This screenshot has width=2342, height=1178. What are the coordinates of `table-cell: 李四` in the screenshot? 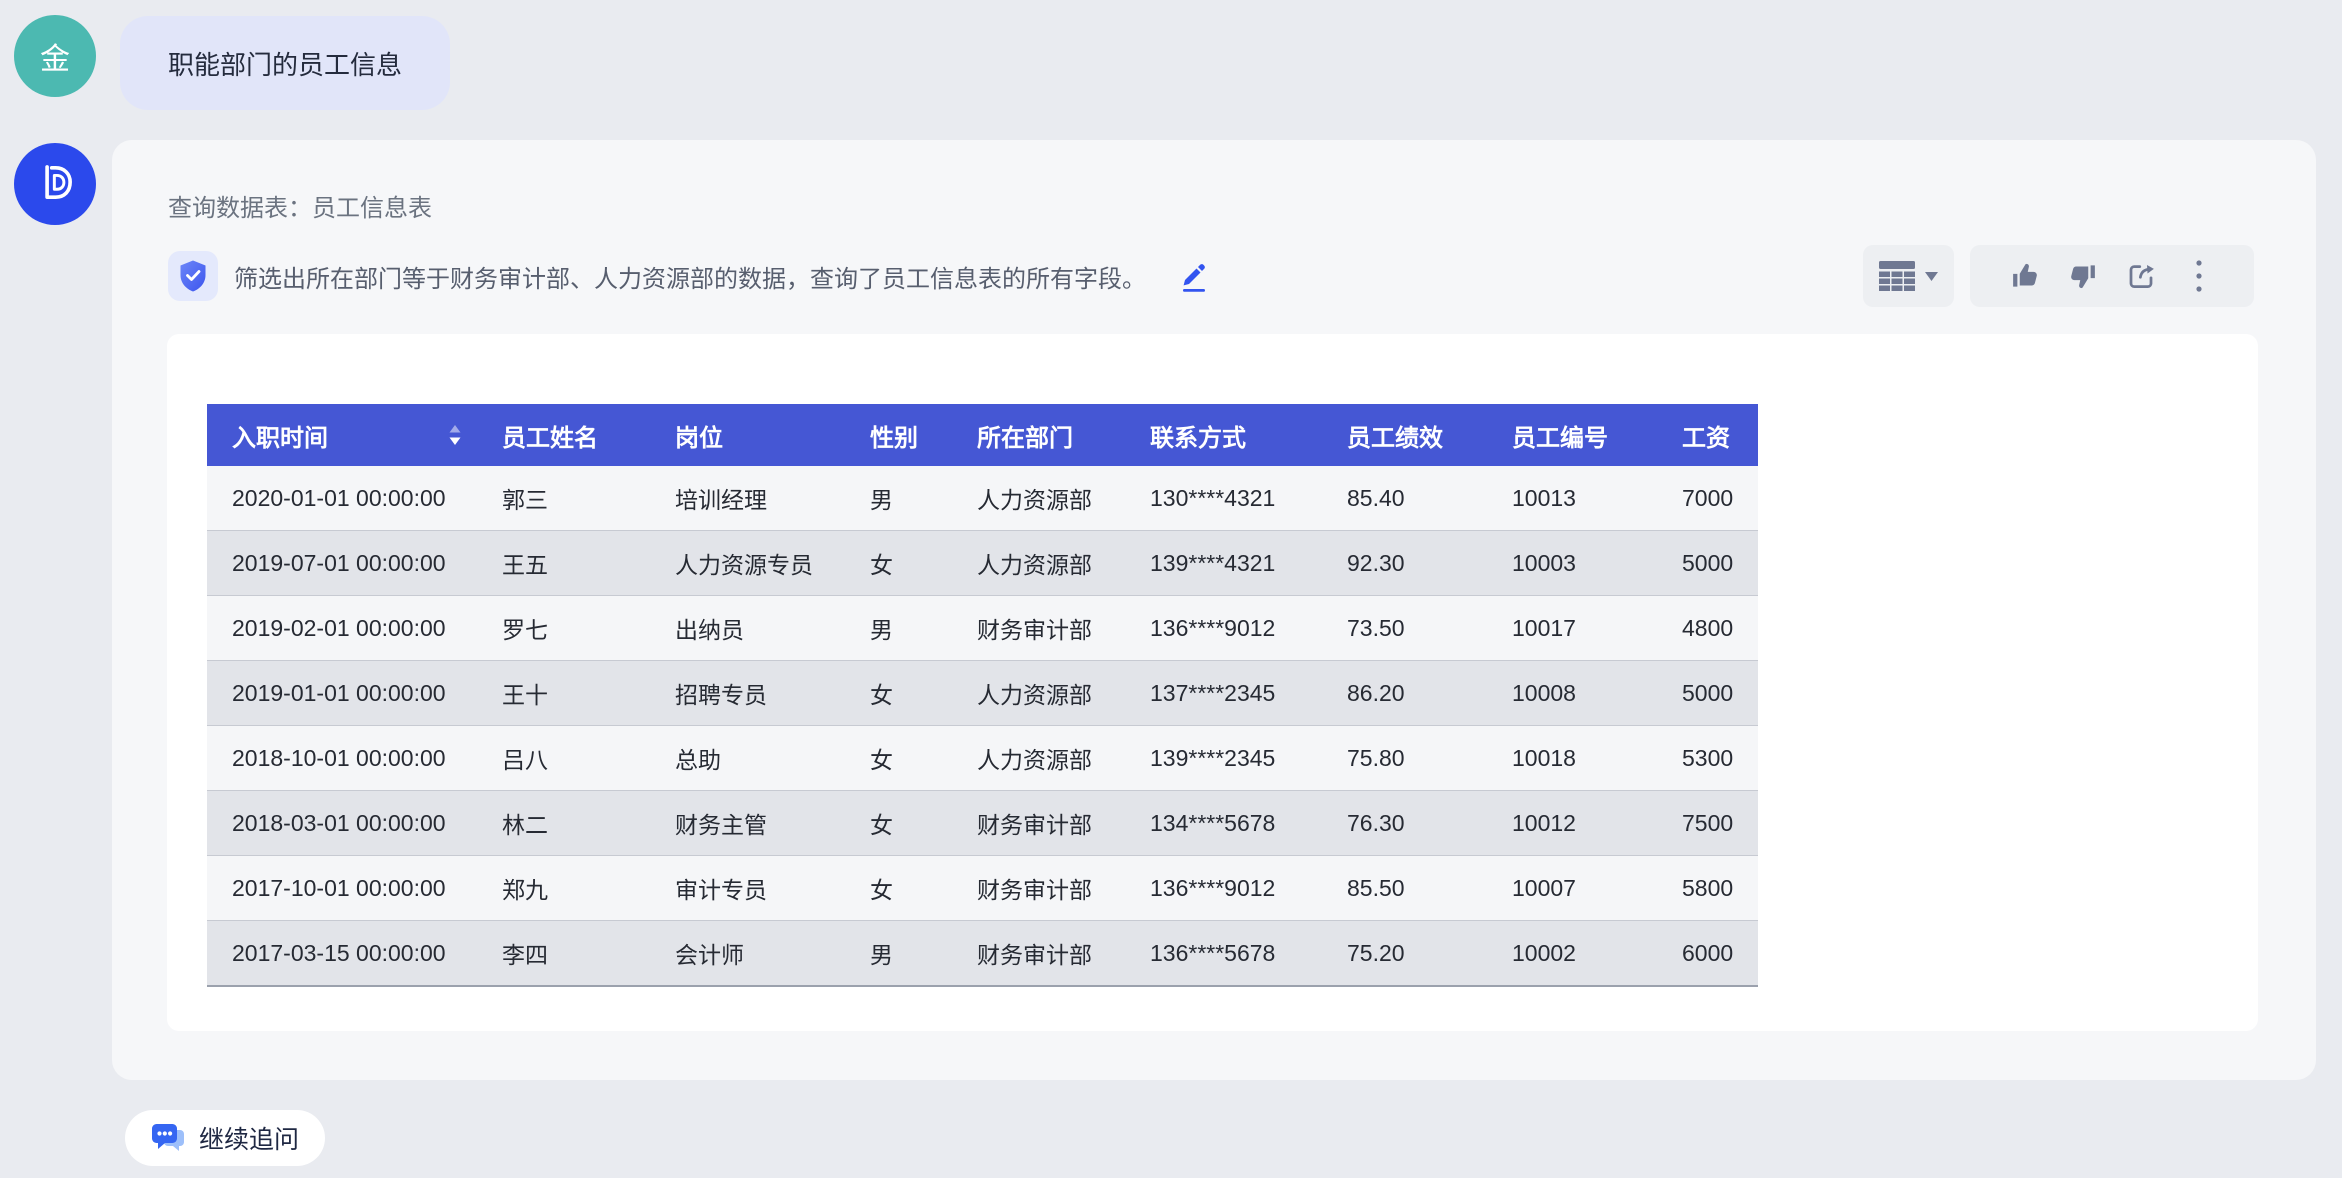 It's located at (525, 955).